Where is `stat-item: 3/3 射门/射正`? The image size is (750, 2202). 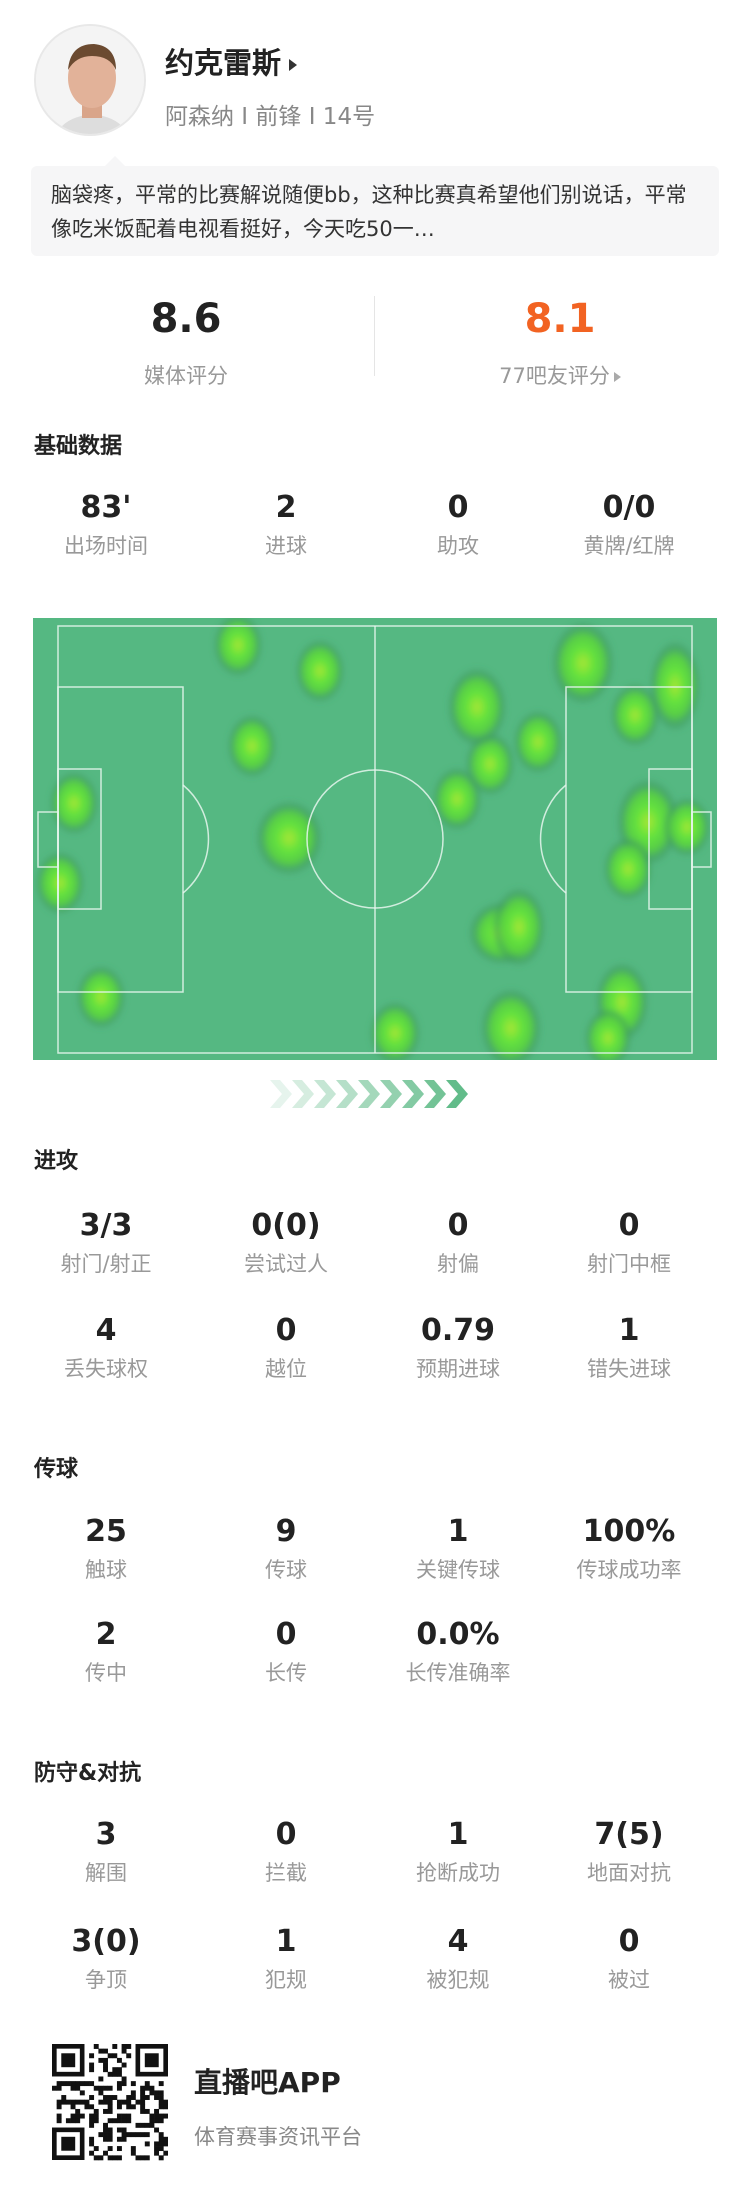 stat-item: 3/3 射门/射正 is located at coordinates (106, 1244).